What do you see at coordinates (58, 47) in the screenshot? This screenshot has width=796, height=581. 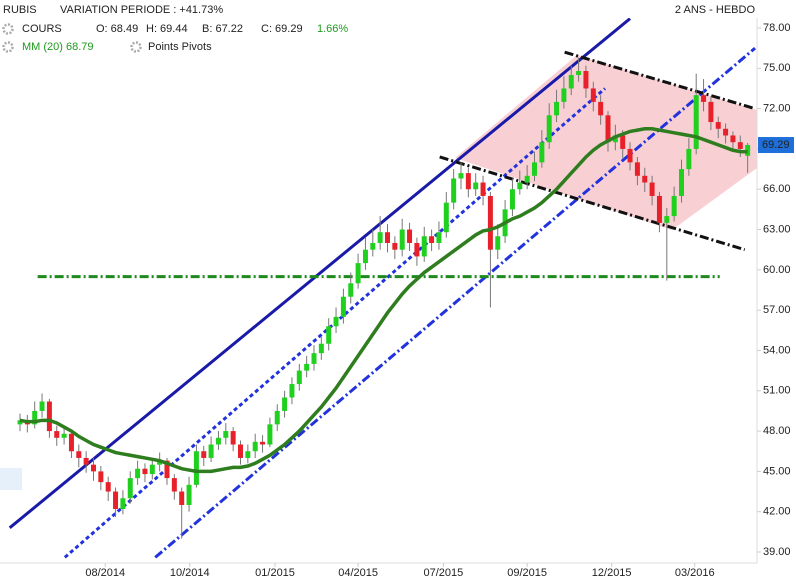 I see `ma-label: MM (20) 68.79` at bounding box center [58, 47].